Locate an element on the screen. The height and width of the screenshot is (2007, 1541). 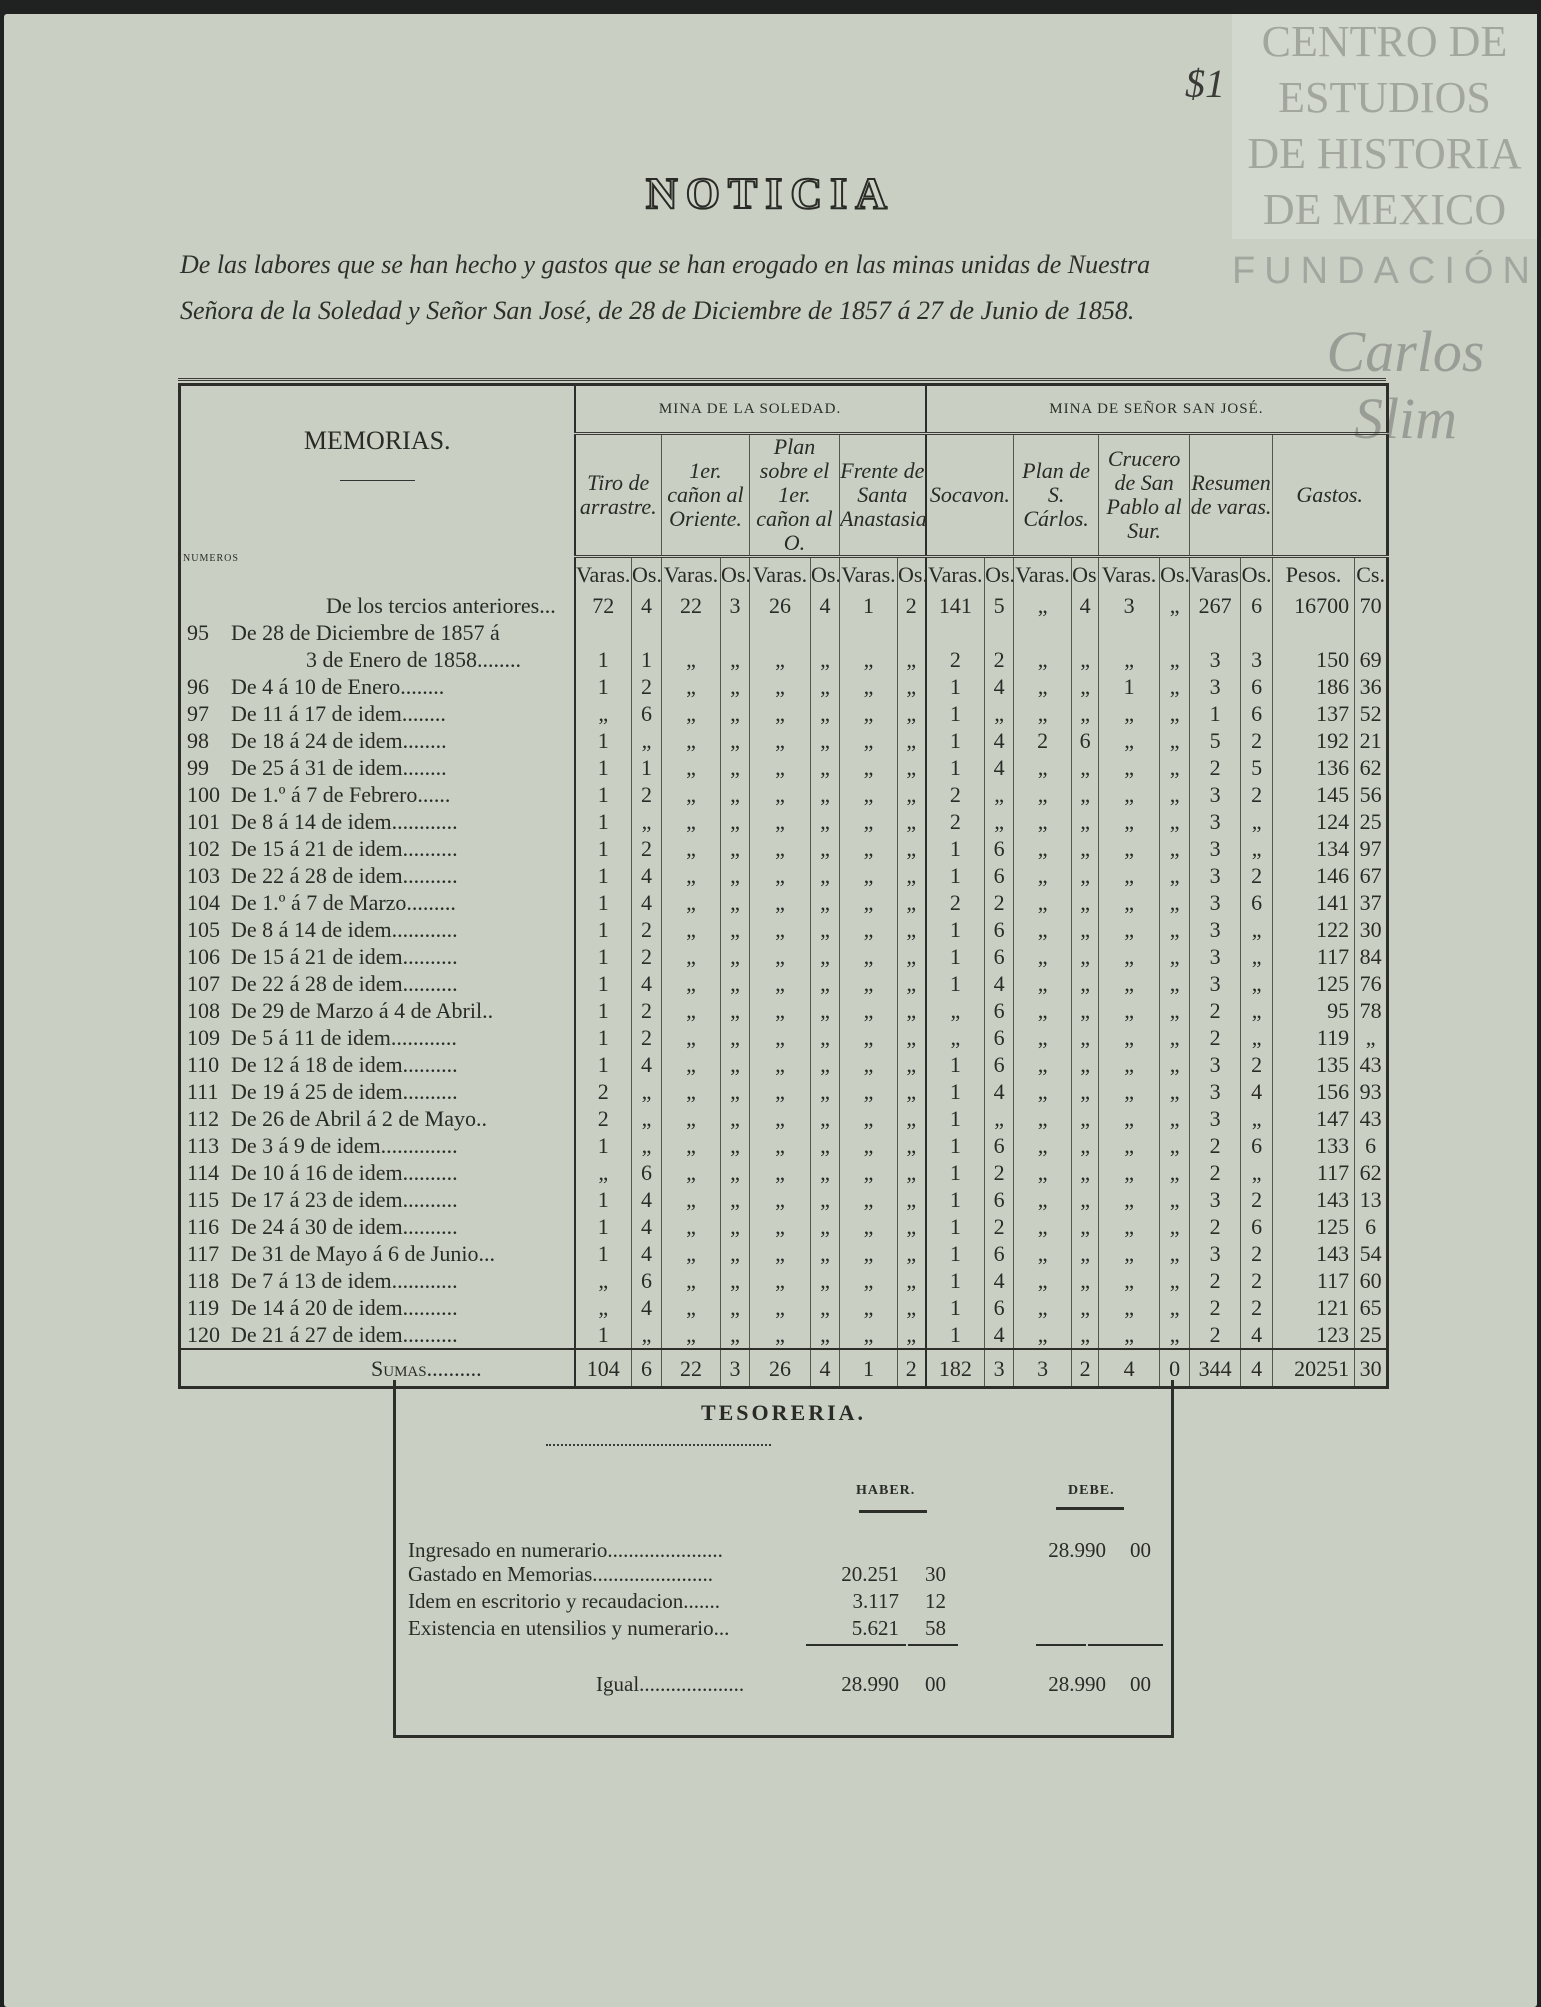
table-row: 95 De 28 de Diciembre de 1857 á is located at coordinates (784, 632).